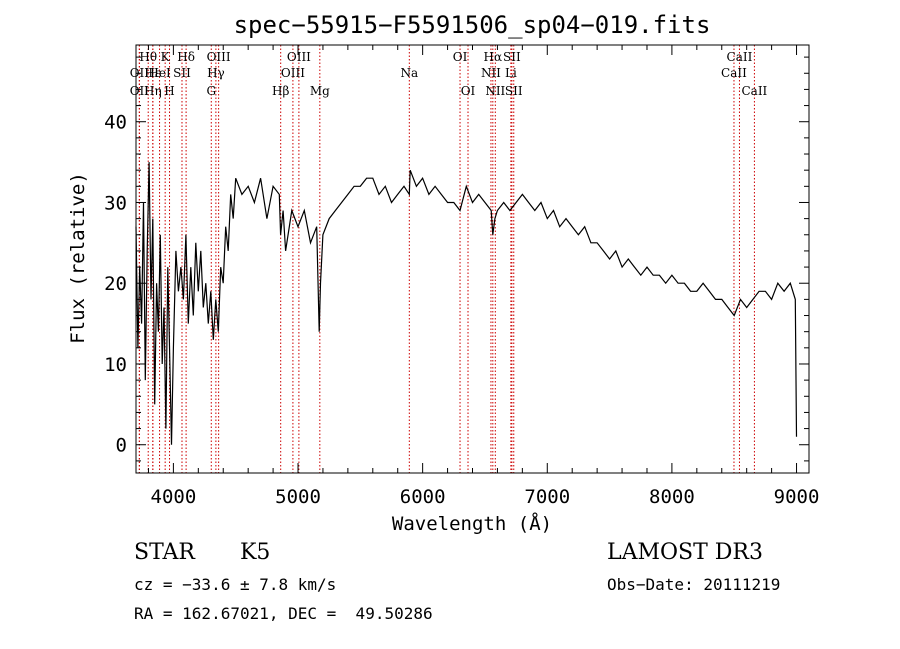 This screenshot has width=900, height=649. What do you see at coordinates (153, 91) in the screenshot?
I see `spectral-line-label: Hη` at bounding box center [153, 91].